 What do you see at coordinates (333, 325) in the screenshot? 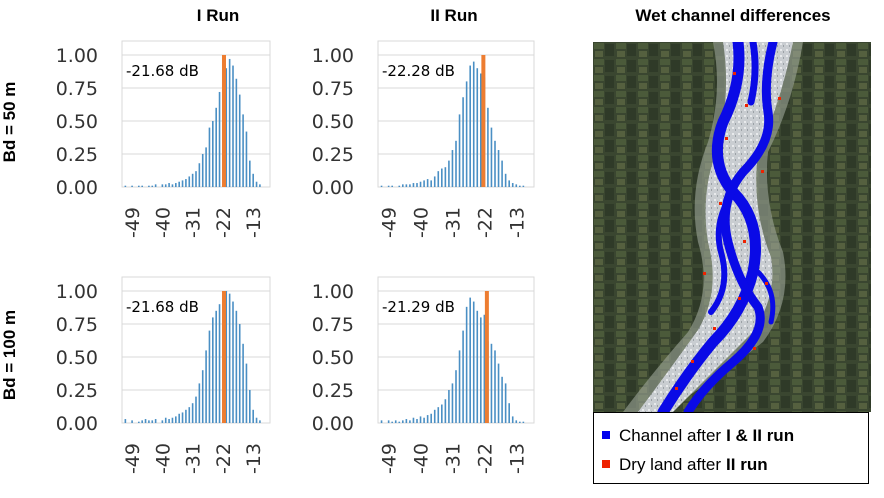
I see `y-tick-label-ii-run-bd100: 0.75` at bounding box center [333, 325].